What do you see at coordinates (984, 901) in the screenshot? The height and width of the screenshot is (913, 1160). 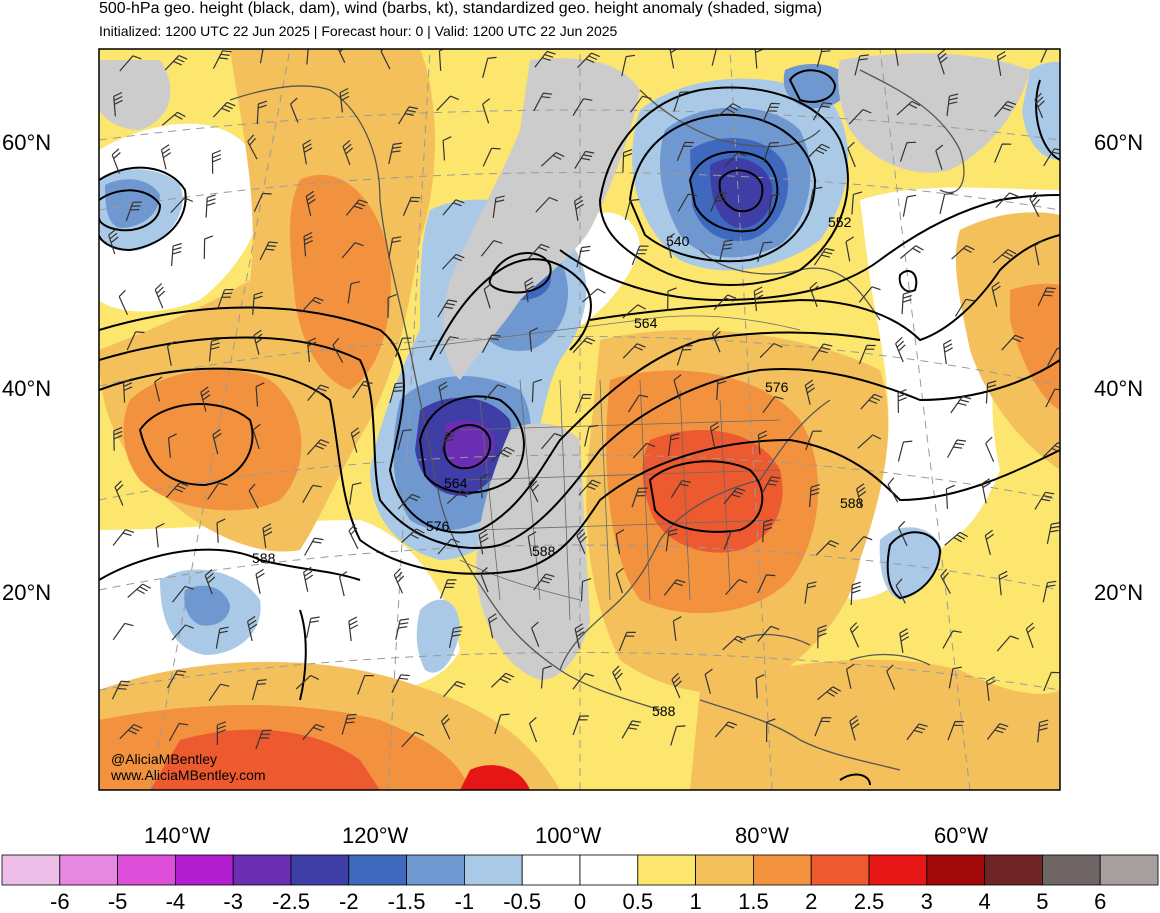 I see `colorbar-label: 4` at bounding box center [984, 901].